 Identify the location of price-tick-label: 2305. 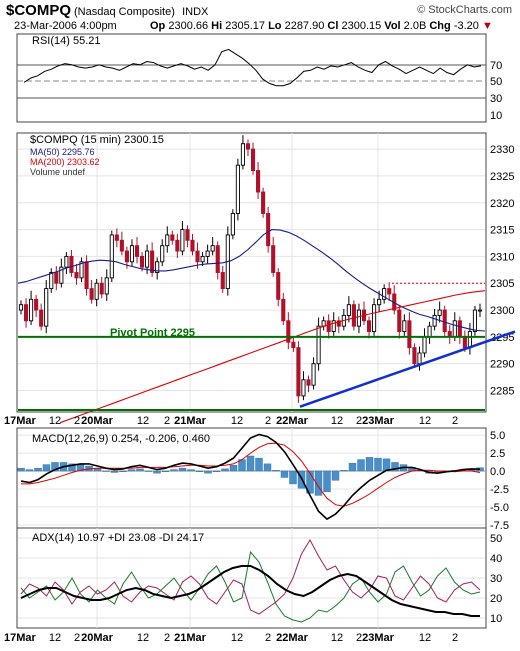
(502, 284).